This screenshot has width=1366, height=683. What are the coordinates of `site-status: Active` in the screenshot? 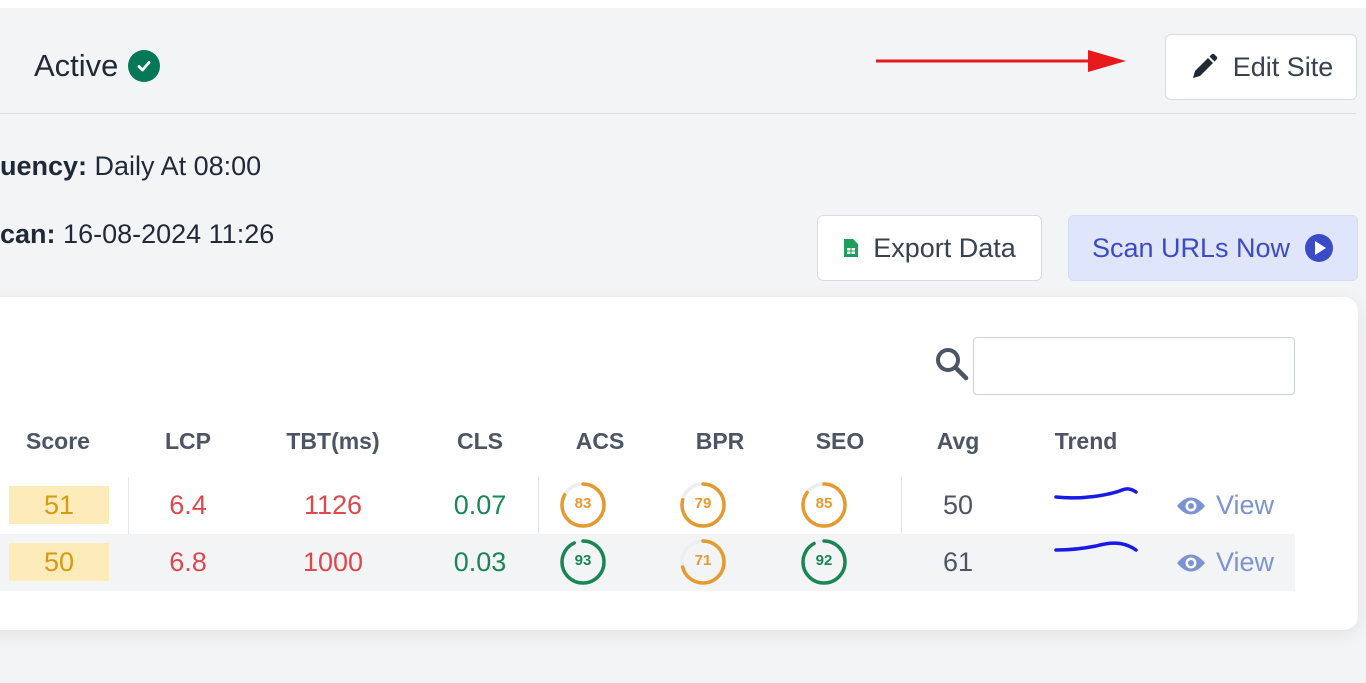 It's located at (97, 66).